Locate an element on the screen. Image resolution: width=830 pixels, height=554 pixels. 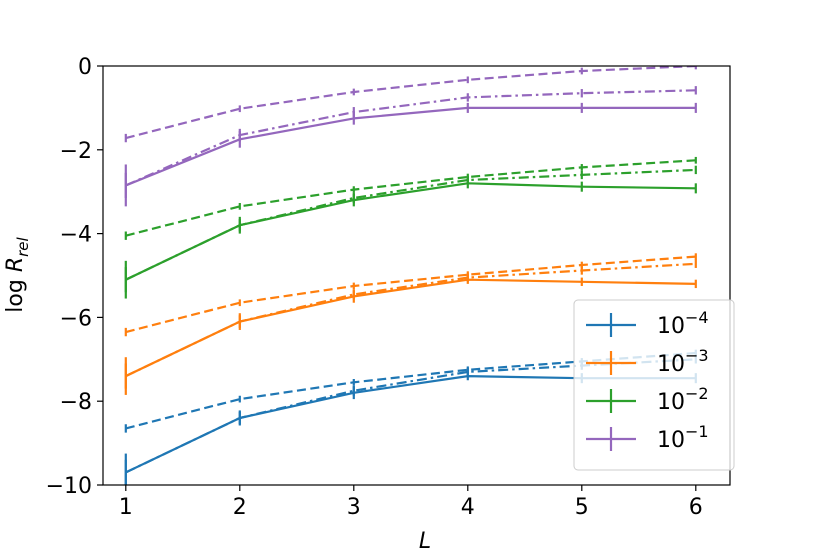
legend-label: 10−4 is located at coordinates (683, 323).